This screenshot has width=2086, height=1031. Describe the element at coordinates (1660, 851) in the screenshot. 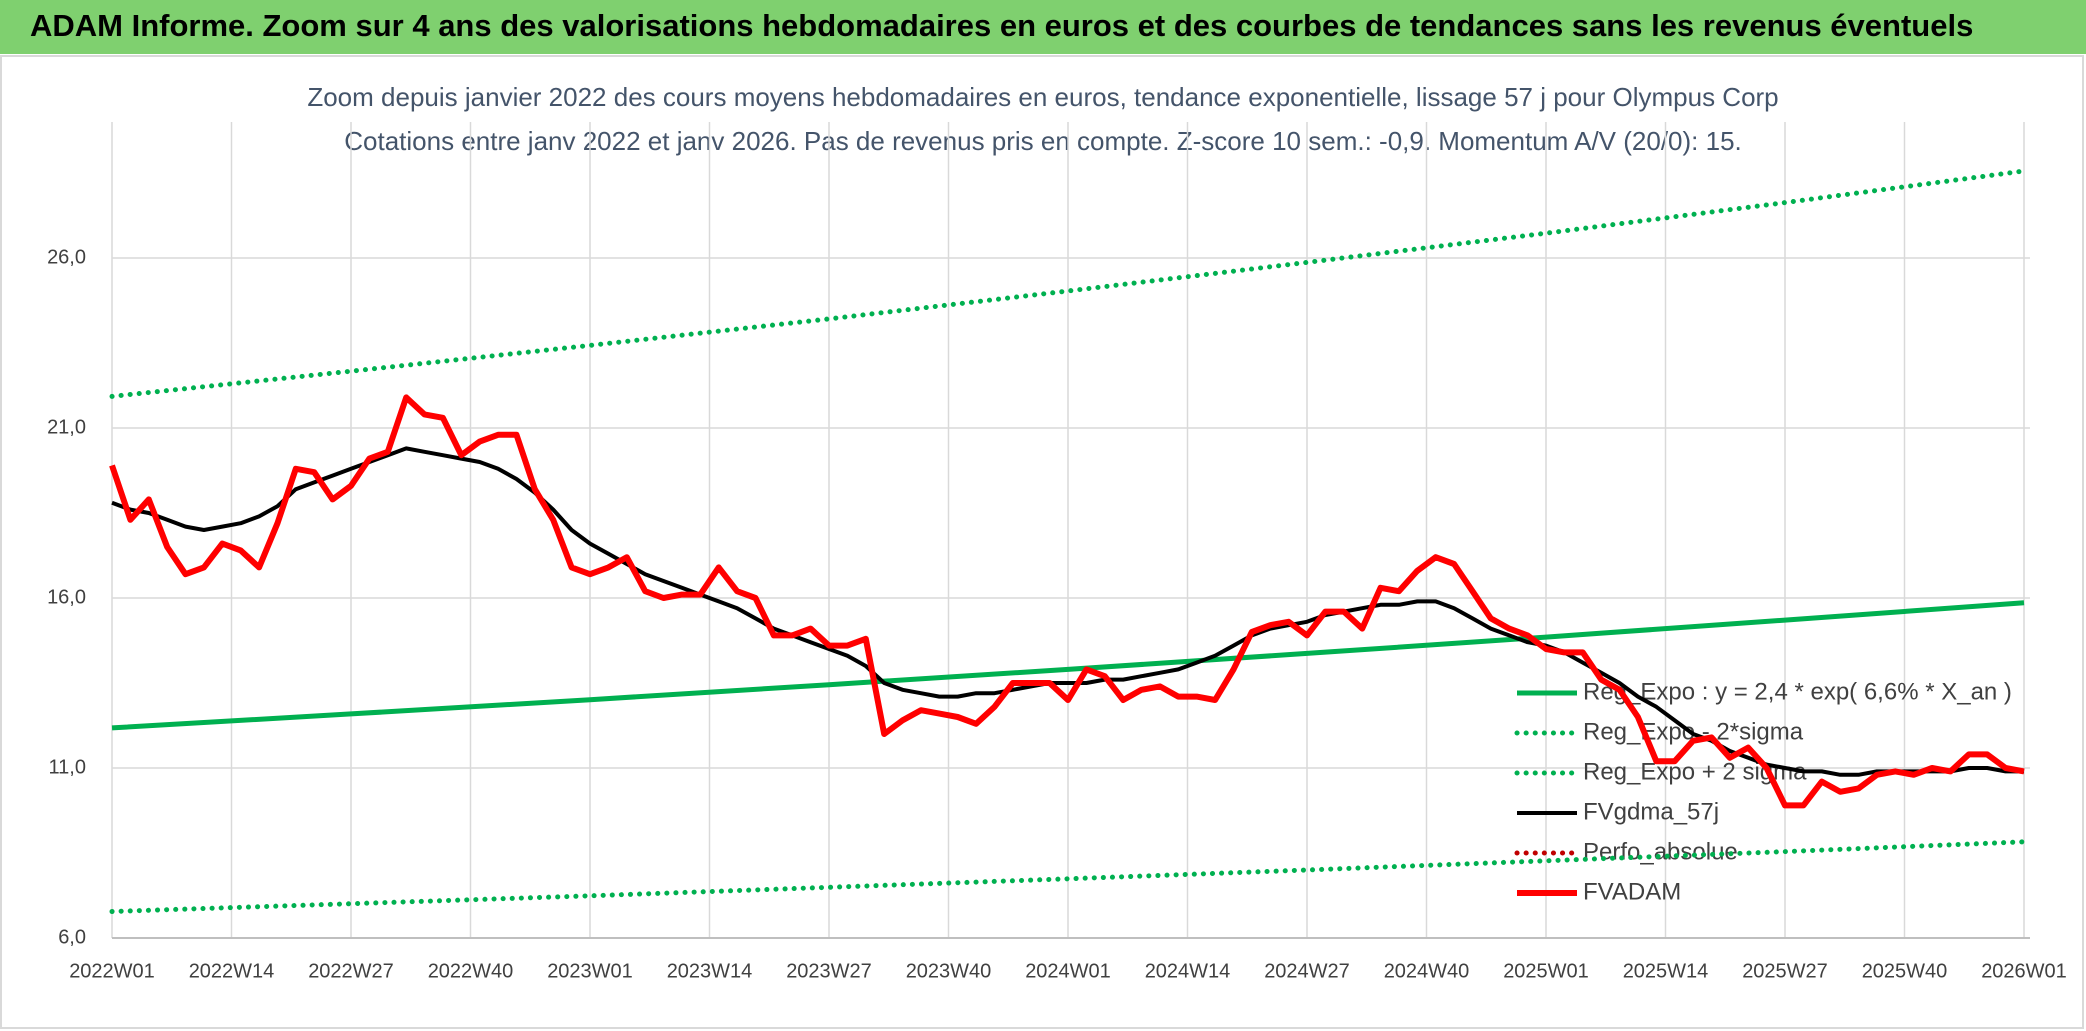

I see `legend-label: Perfo_absolue` at that location.